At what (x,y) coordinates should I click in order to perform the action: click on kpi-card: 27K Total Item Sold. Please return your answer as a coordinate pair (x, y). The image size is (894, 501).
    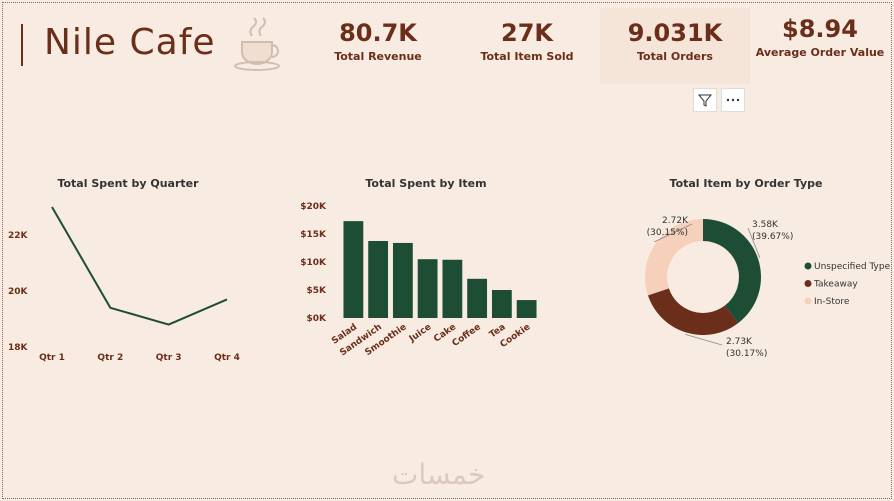
    Looking at the image, I should click on (527, 40).